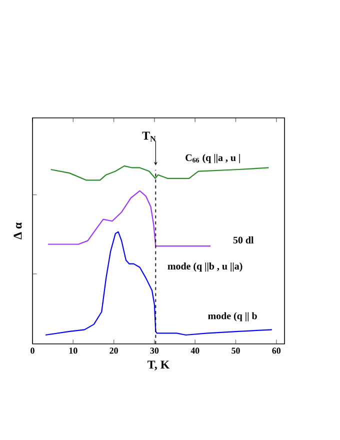 This screenshot has height=440, width=340. What do you see at coordinates (236, 351) in the screenshot?
I see `x-tick-label: 50` at bounding box center [236, 351].